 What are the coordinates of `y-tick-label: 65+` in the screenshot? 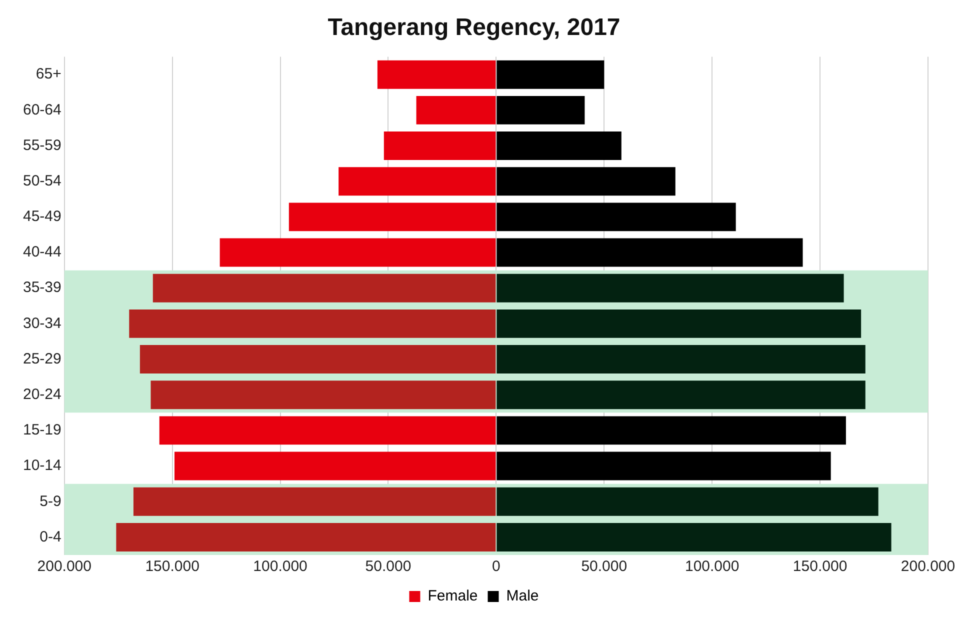 It's located at (49, 74).